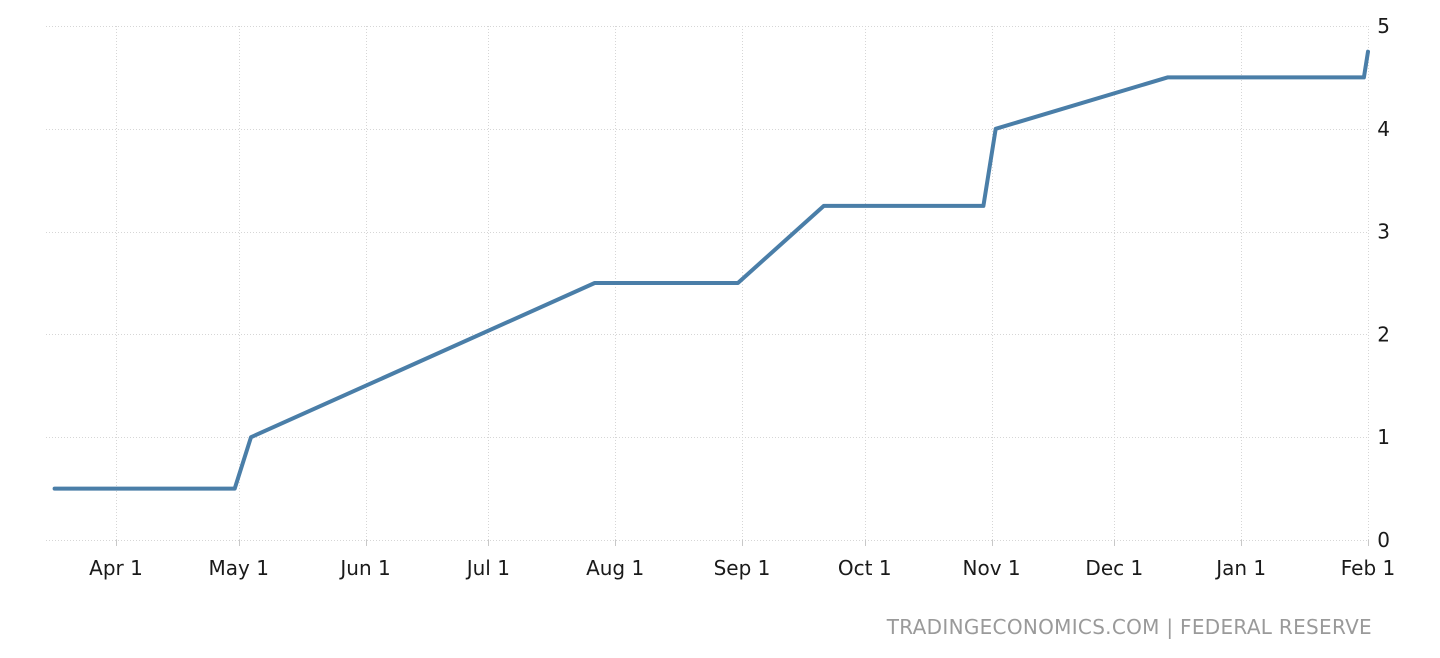 Image resolution: width=1440 pixels, height=658 pixels. What do you see at coordinates (364, 568) in the screenshot?
I see `x-tick-label: Jun 1` at bounding box center [364, 568].